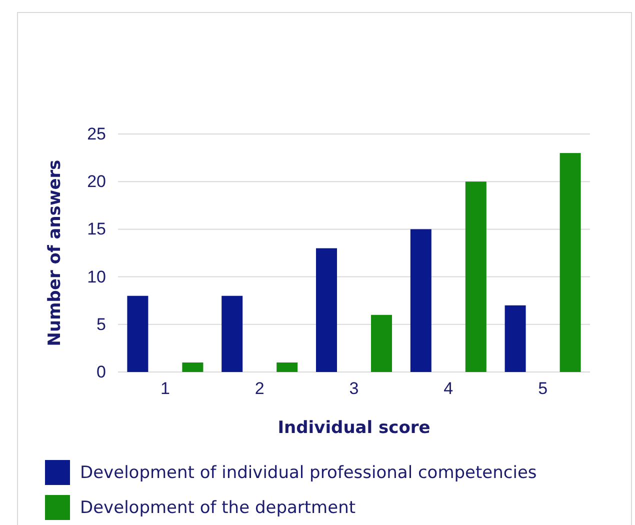 This screenshot has height=525, width=635. I want to click on x-tick-label: 4, so click(449, 388).